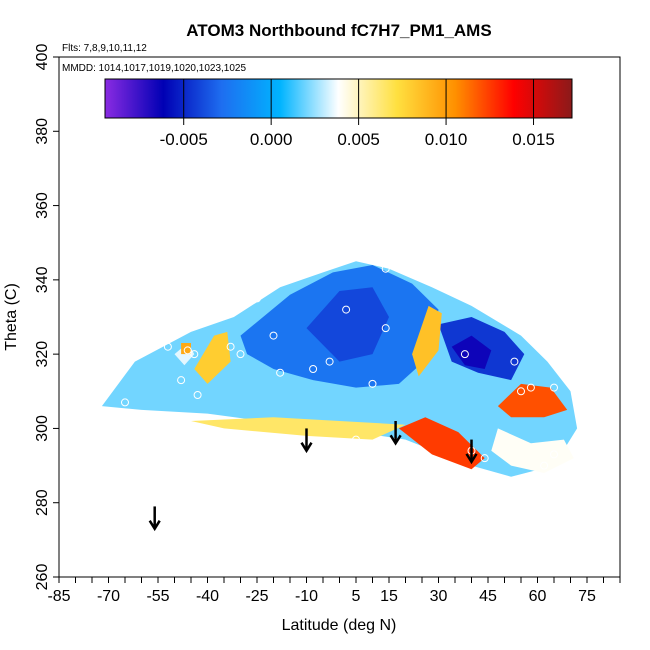 This screenshot has width=650, height=650. What do you see at coordinates (42, 205) in the screenshot?
I see `y-tick-label: 360` at bounding box center [42, 205].